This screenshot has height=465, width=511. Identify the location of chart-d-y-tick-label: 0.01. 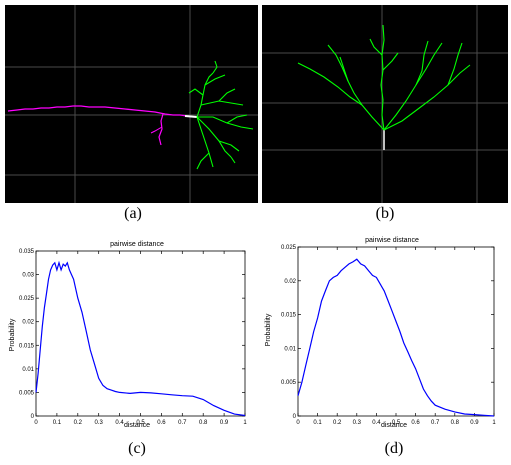
(290, 349).